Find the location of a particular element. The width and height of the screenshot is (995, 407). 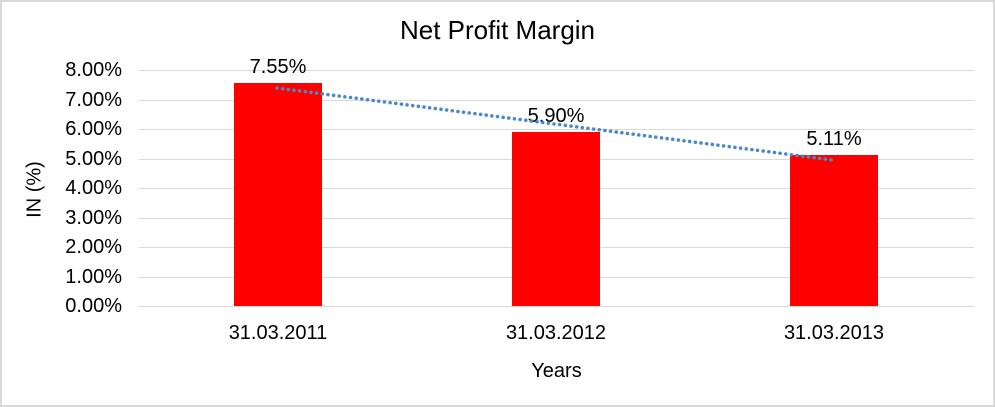

bar-31.03.2013 is located at coordinates (834, 230).